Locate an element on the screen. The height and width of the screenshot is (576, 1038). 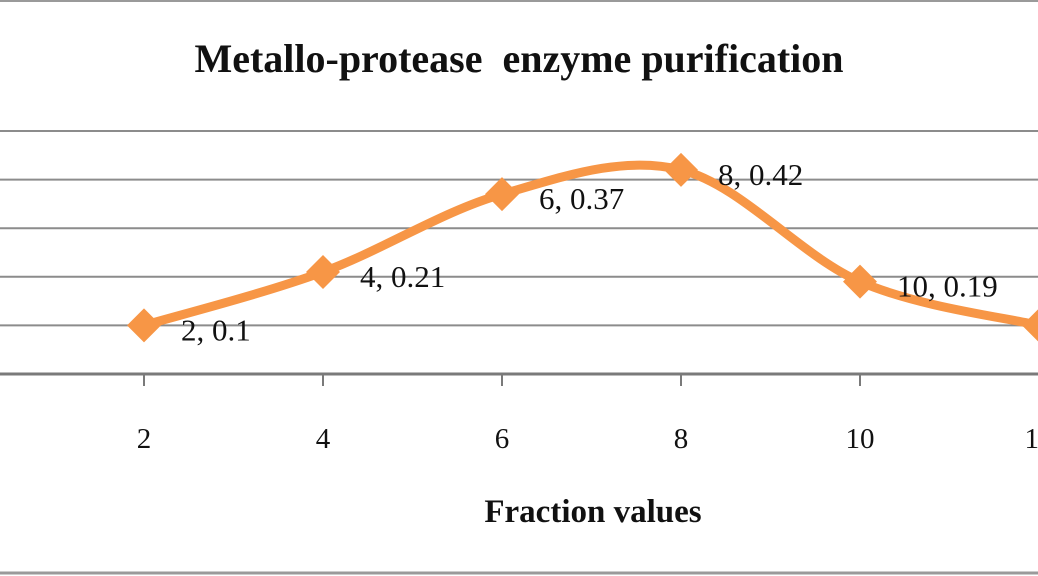
x-axis: 2 4 6 8 10 12 is located at coordinates (519, 413).